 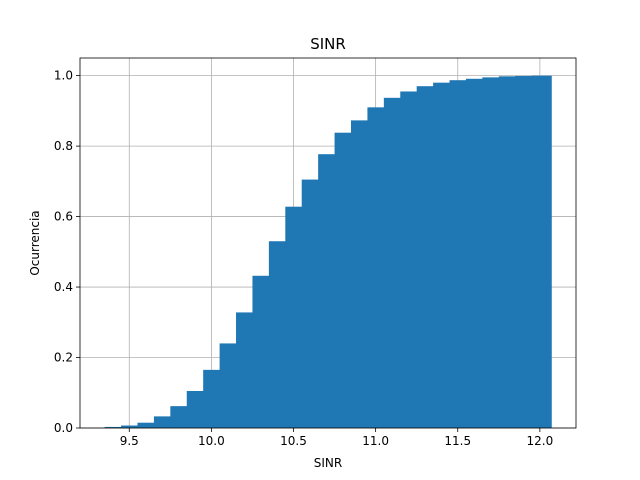 What do you see at coordinates (63, 358) in the screenshot?
I see `y-tick-label: 0.2` at bounding box center [63, 358].